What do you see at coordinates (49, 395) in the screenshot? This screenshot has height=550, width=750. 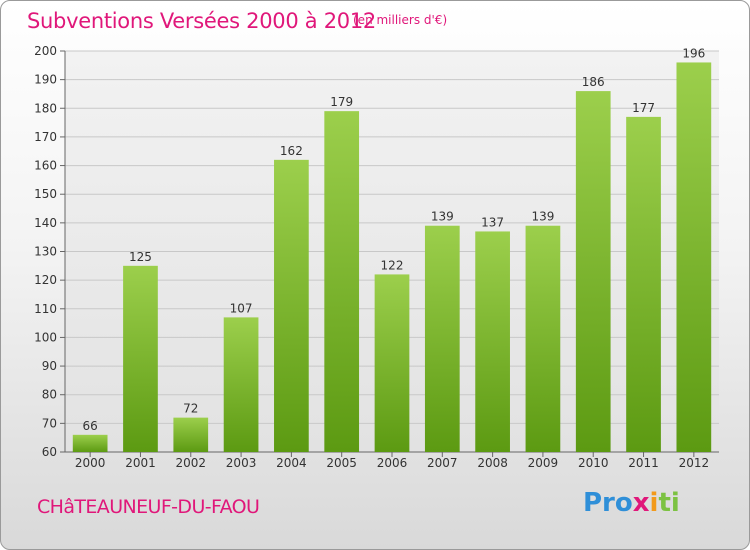 I see `y-tick-label: 80` at bounding box center [49, 395].